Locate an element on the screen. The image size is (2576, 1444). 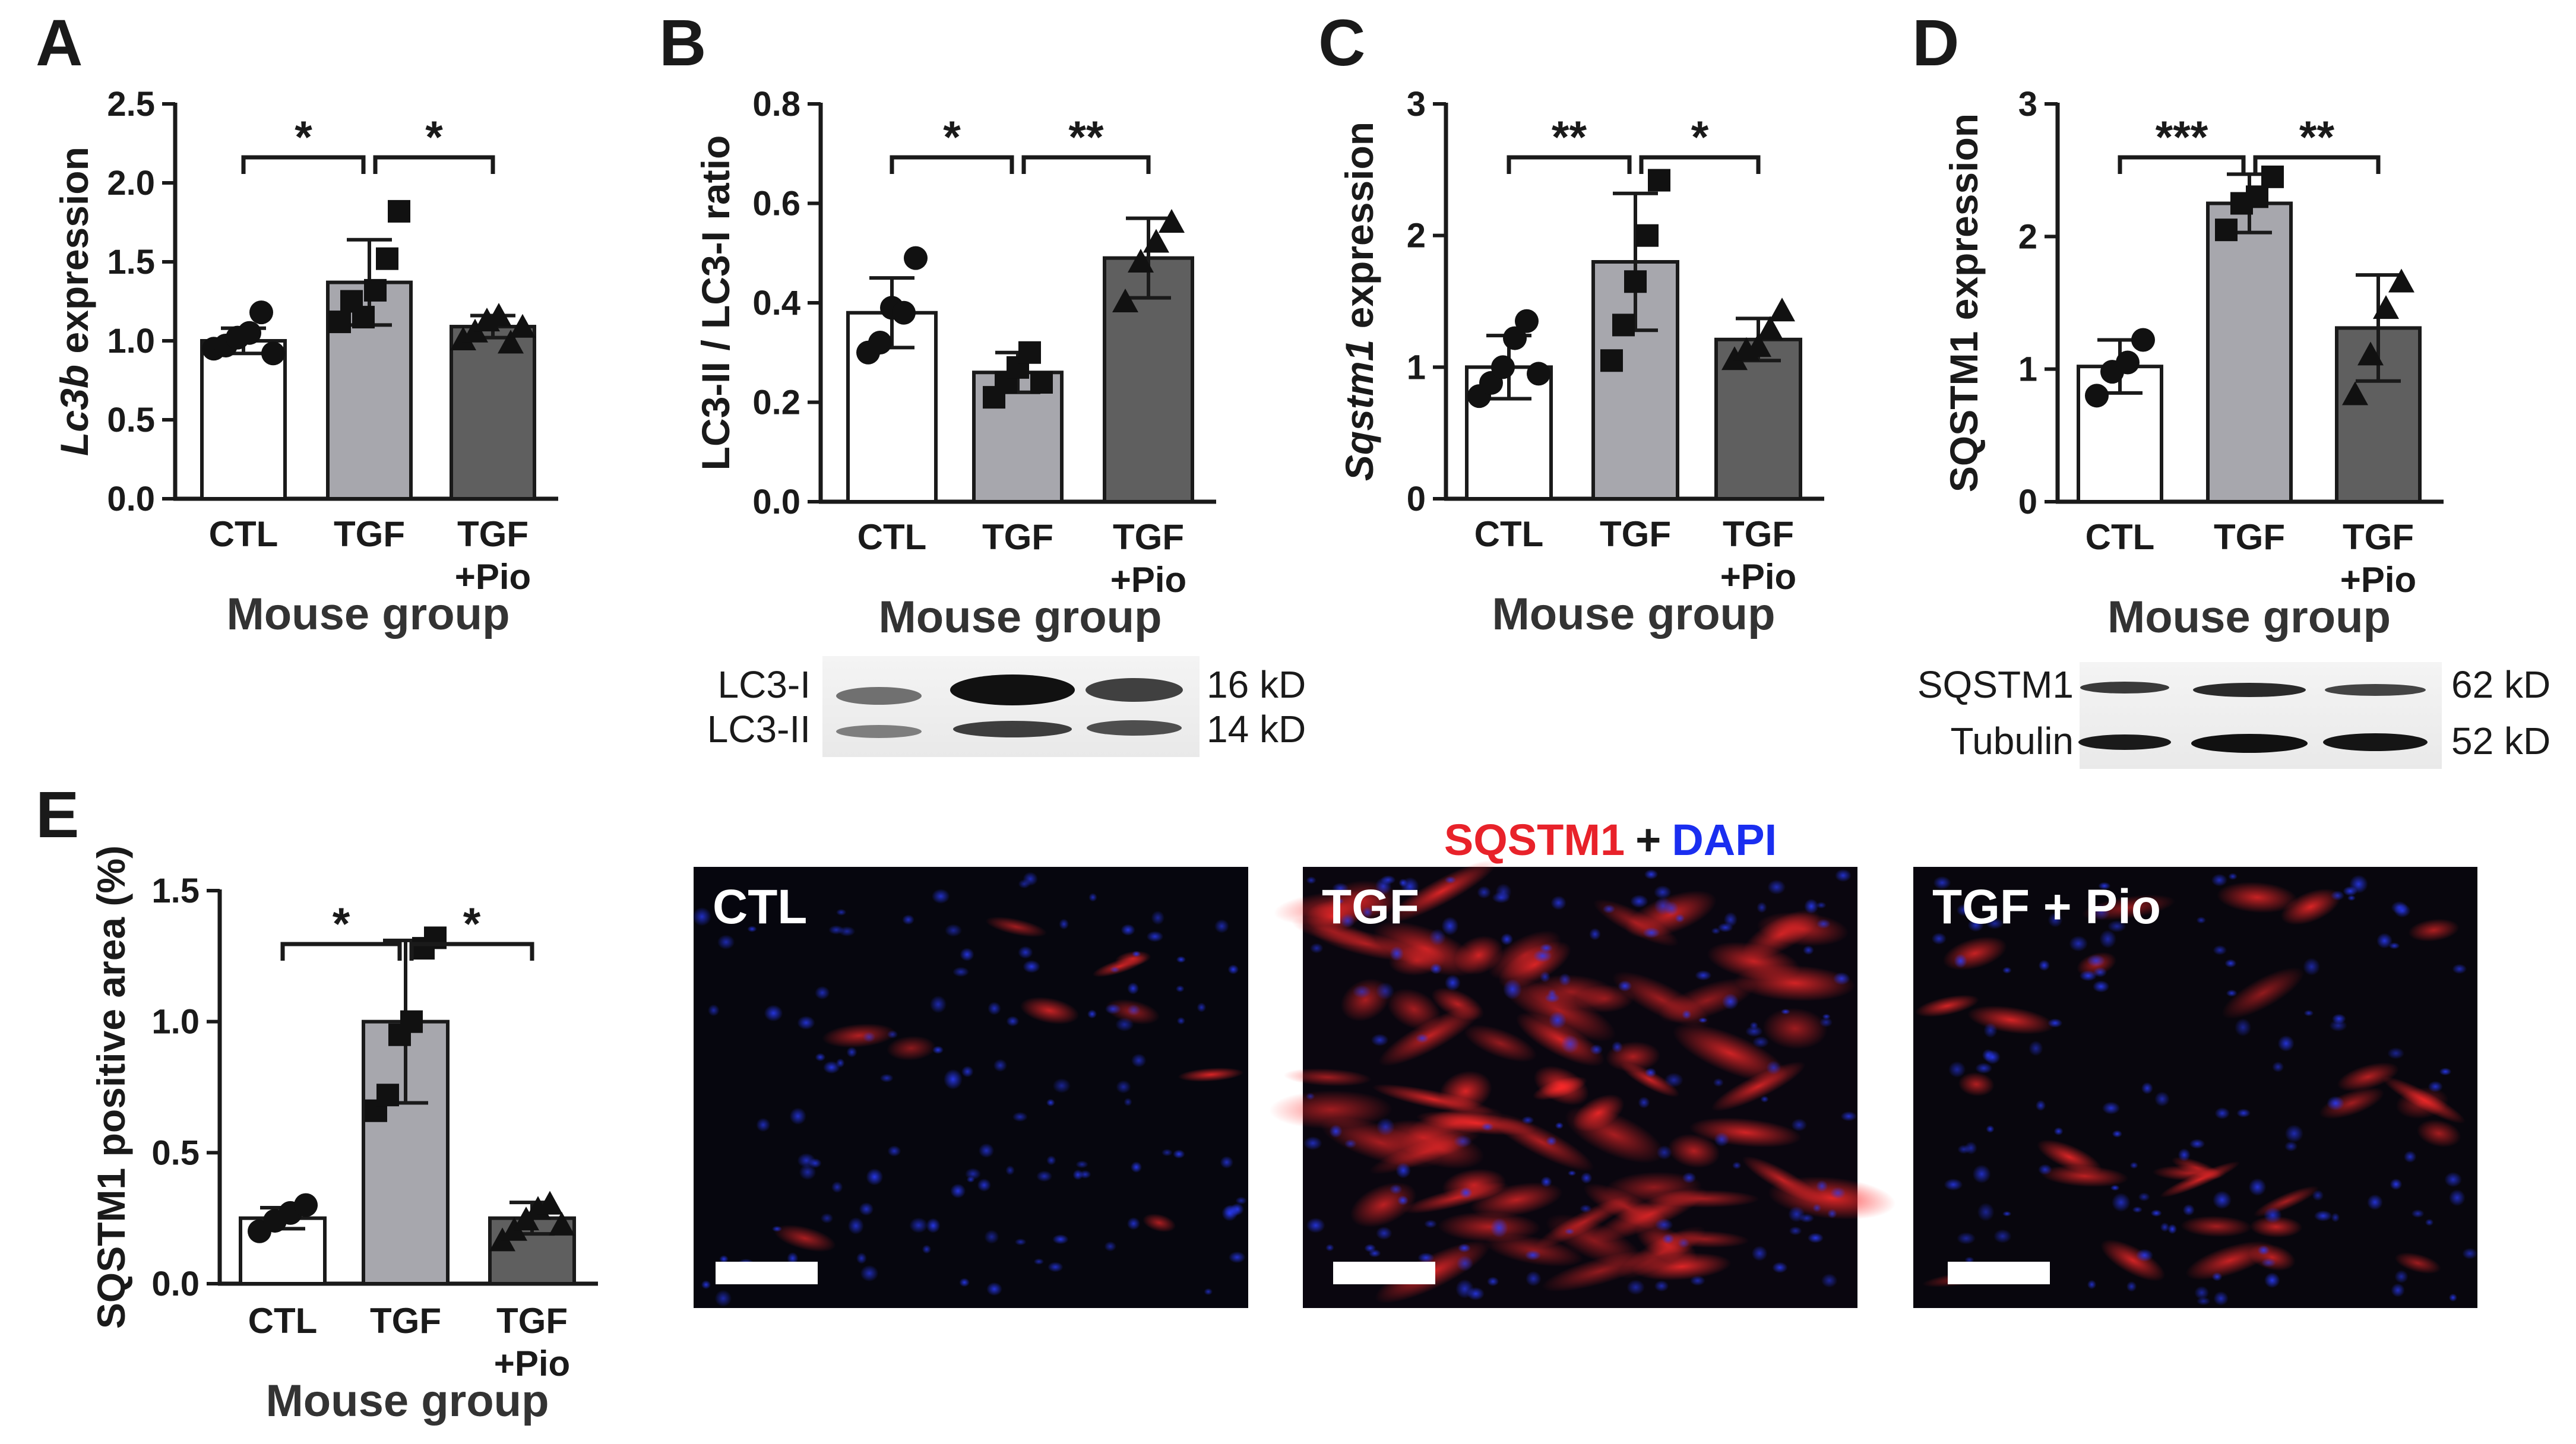
micrograph-tgf: TGF is located at coordinates (1582, 1084).